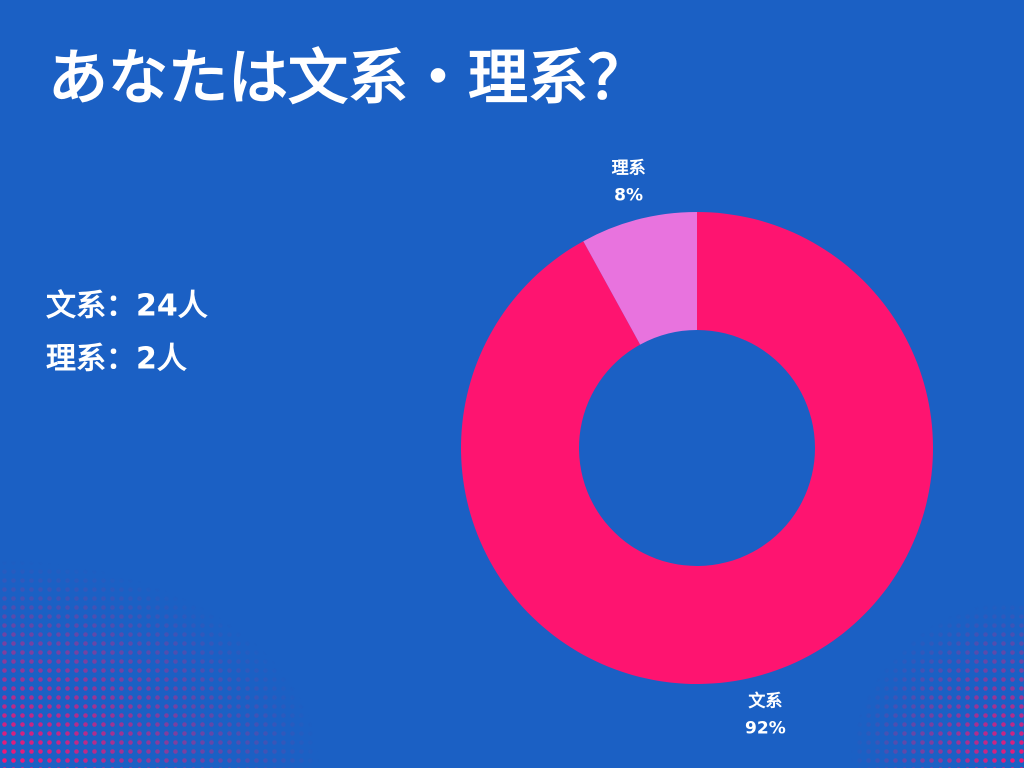 Image resolution: width=1024 pixels, height=768 pixels. I want to click on slice-value-label: 8%, so click(628, 196).